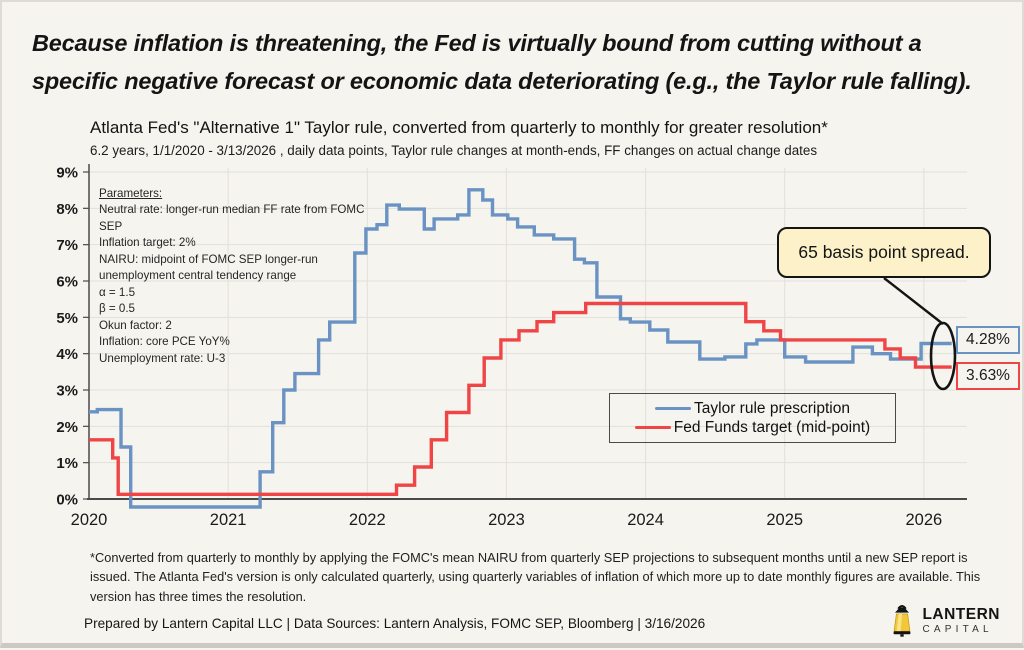 This screenshot has height=650, width=1024. What do you see at coordinates (772, 427) in the screenshot?
I see `legend-label: Fed Funds target (mid-point)` at bounding box center [772, 427].